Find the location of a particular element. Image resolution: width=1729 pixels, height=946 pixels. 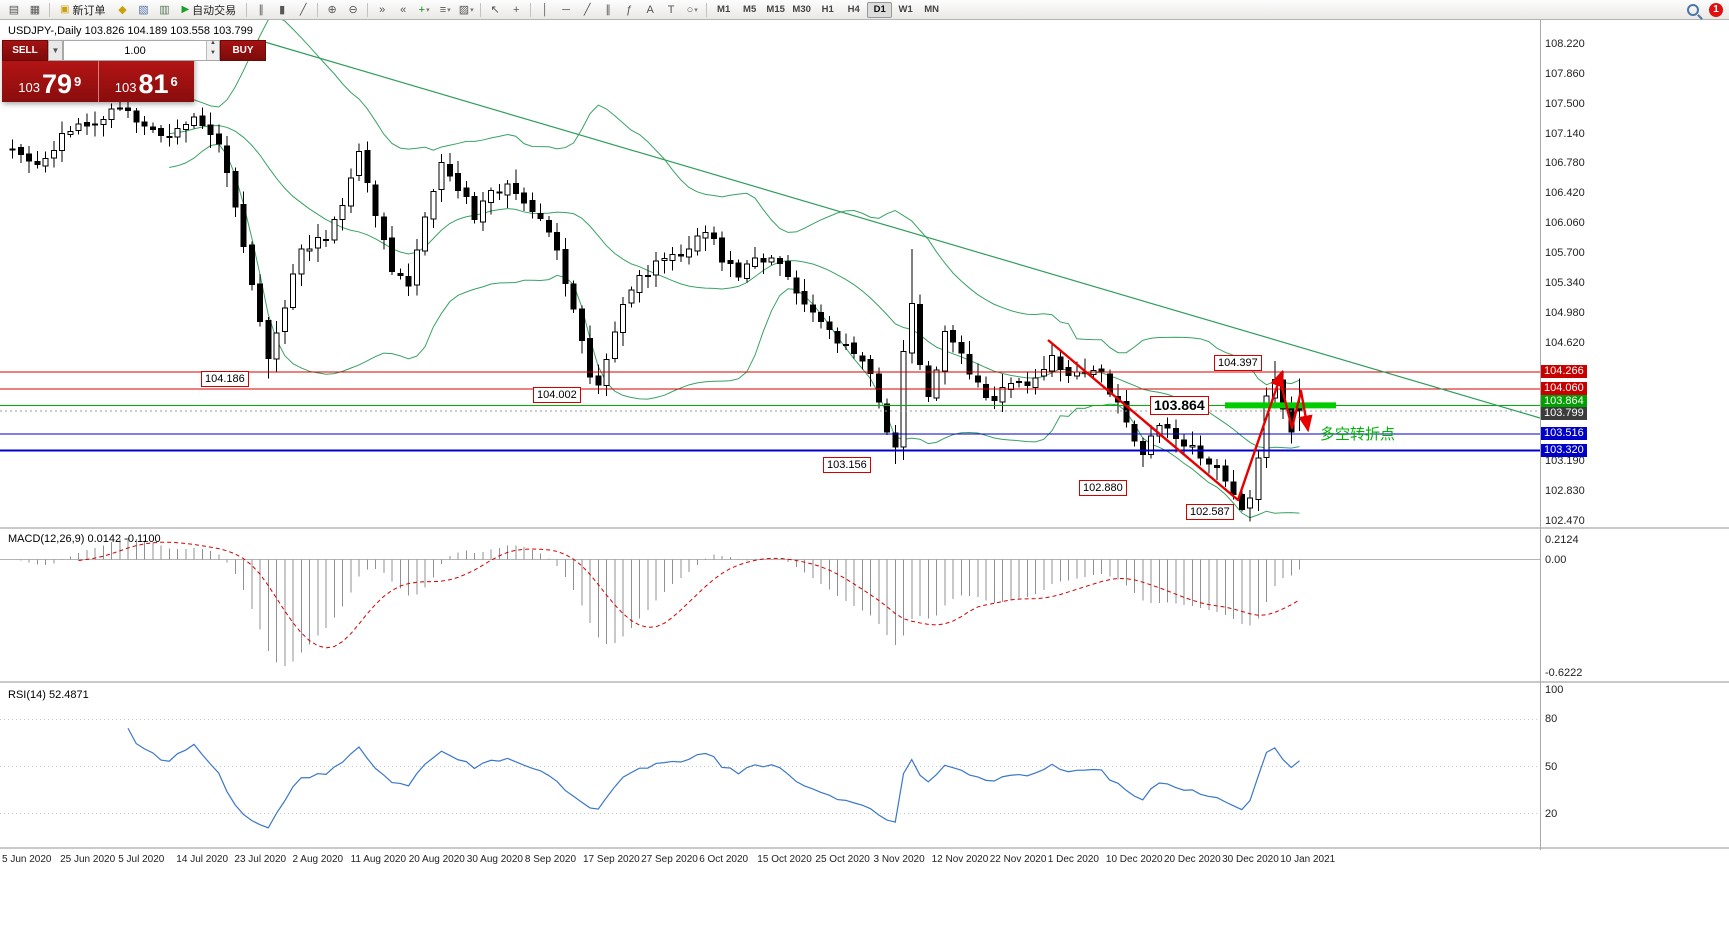

fibonacci-icon: ƒ is located at coordinates (629, 9).